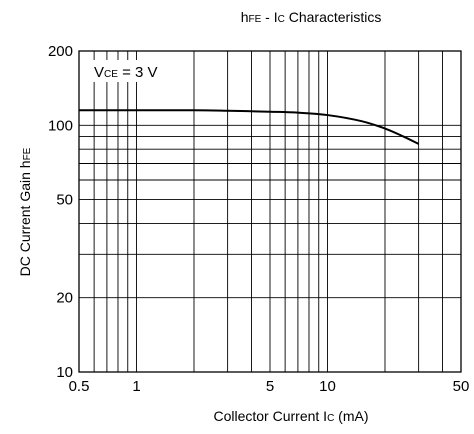 This screenshot has width=474, height=434. I want to click on chart-title: hFE - IC Characteristics, so click(311, 17).